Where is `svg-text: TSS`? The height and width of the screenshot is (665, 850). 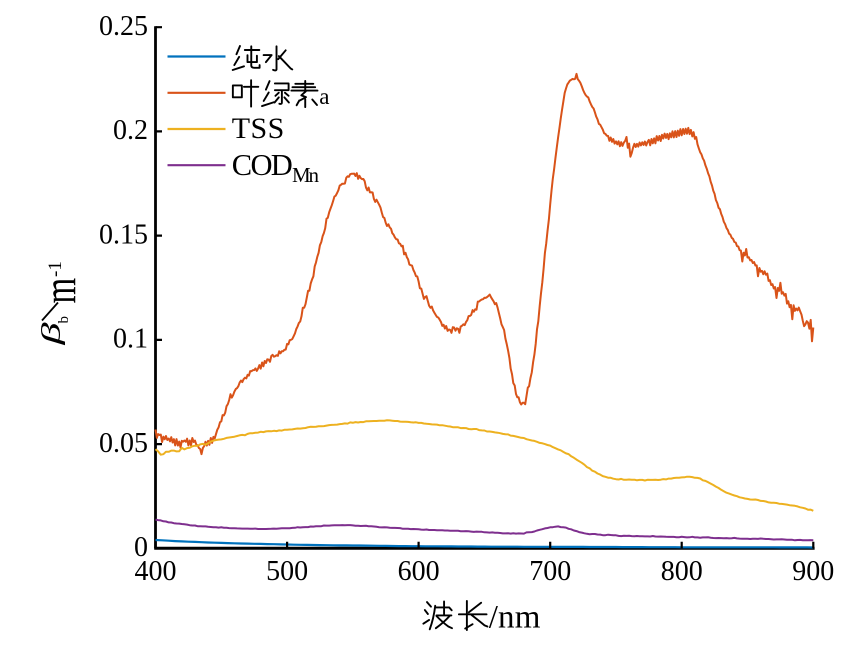 svg-text: TSS is located at coordinates (258, 128).